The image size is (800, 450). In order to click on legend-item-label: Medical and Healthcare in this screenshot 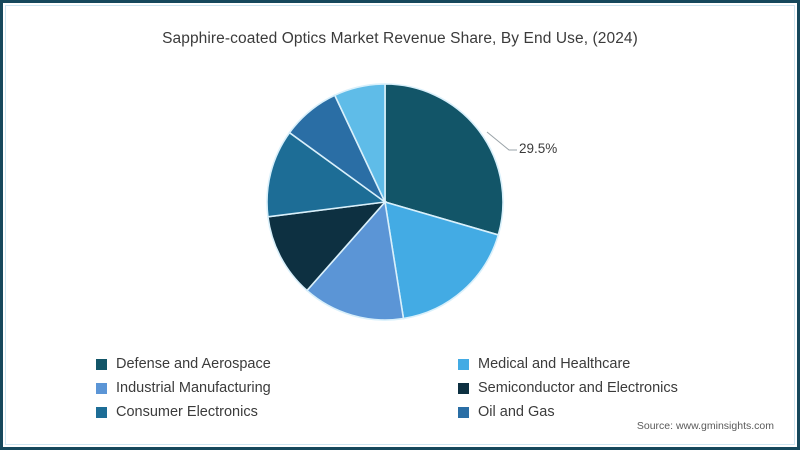, I will do `click(554, 363)`.